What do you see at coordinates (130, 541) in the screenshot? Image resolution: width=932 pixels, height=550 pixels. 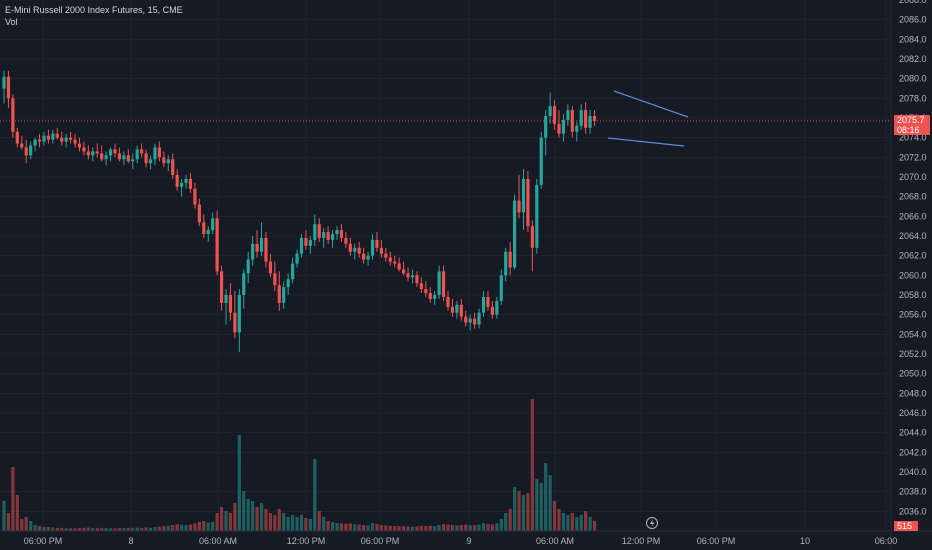 I see `time-tick-label: 8` at bounding box center [130, 541].